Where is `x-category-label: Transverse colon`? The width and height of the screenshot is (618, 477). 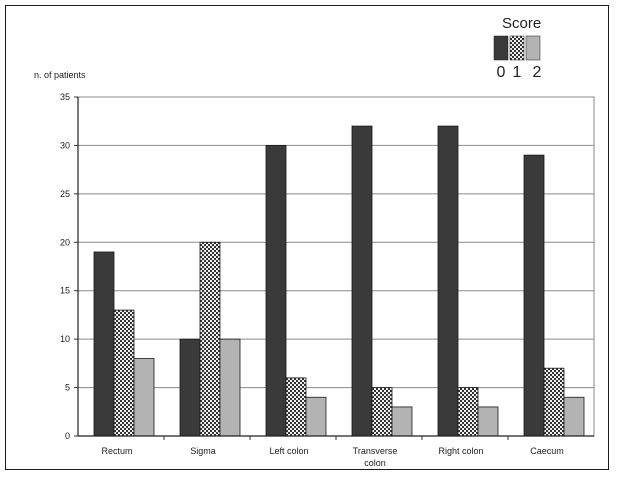 x-category-label: Transverse colon is located at coordinates (375, 457).